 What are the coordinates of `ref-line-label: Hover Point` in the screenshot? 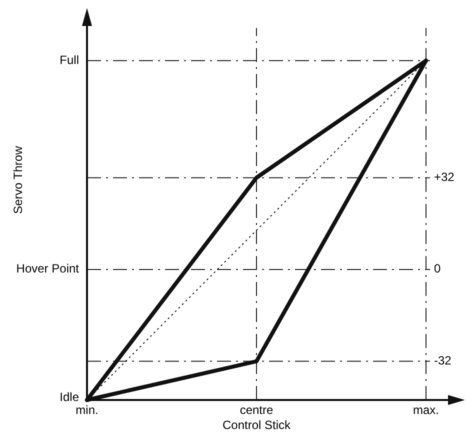 It's located at (48, 269).